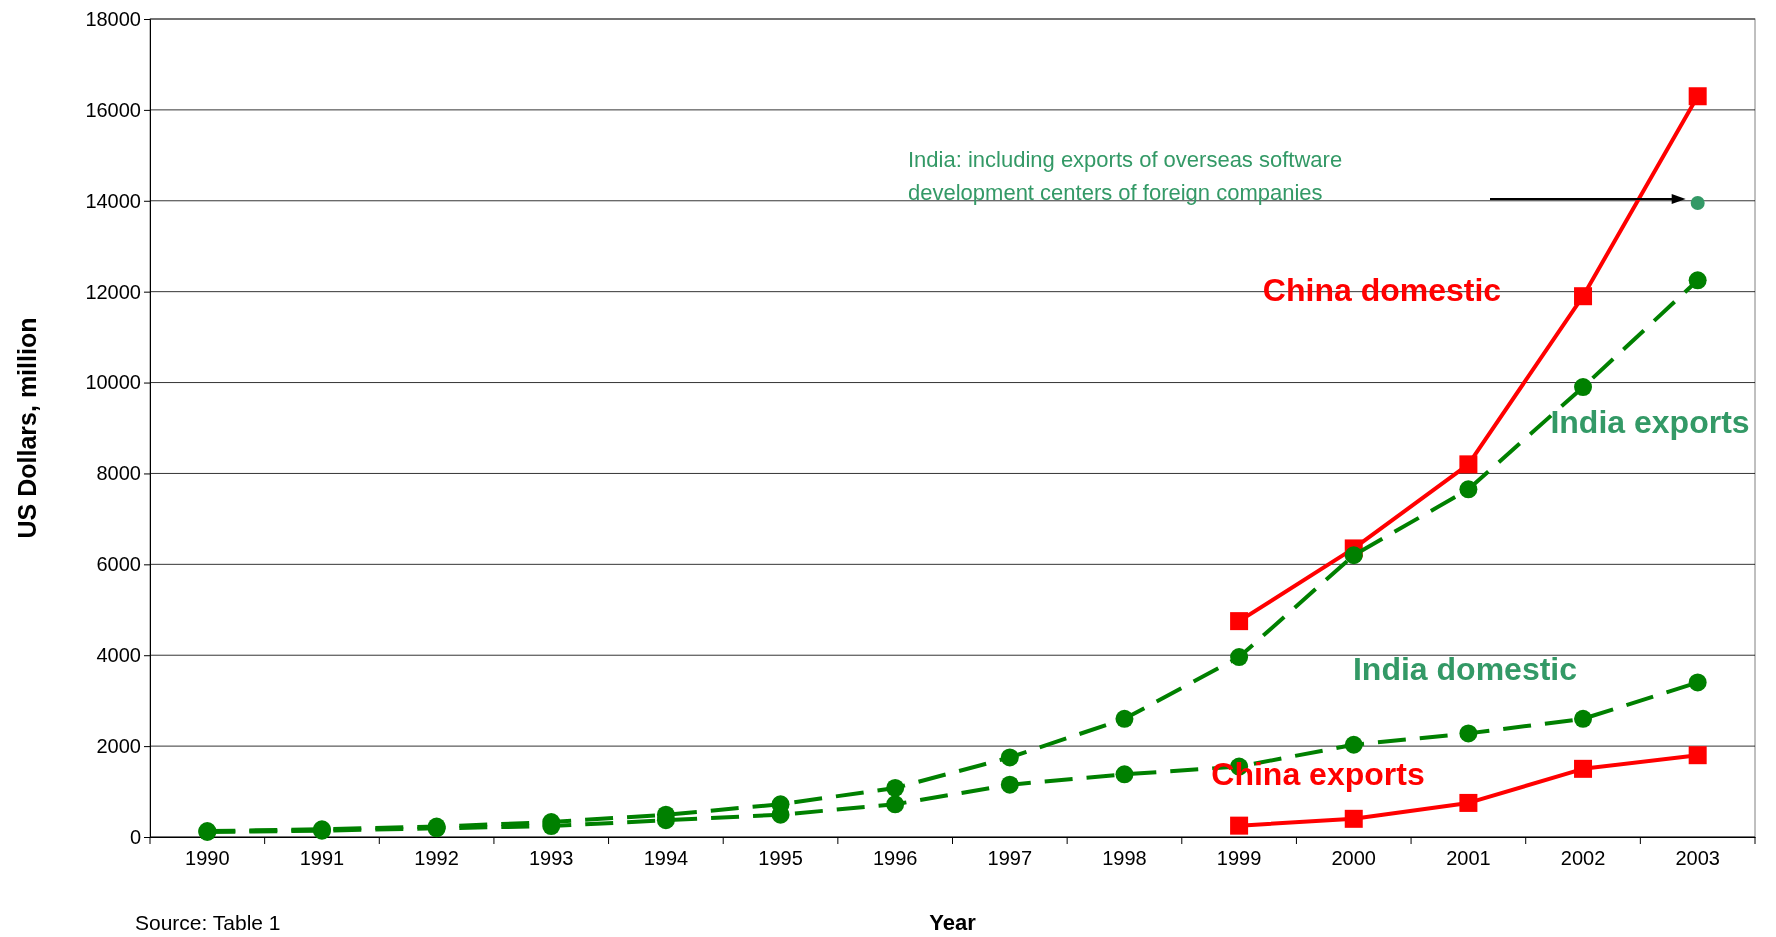  I want to click on y-tick-label: 6000, so click(118, 564).